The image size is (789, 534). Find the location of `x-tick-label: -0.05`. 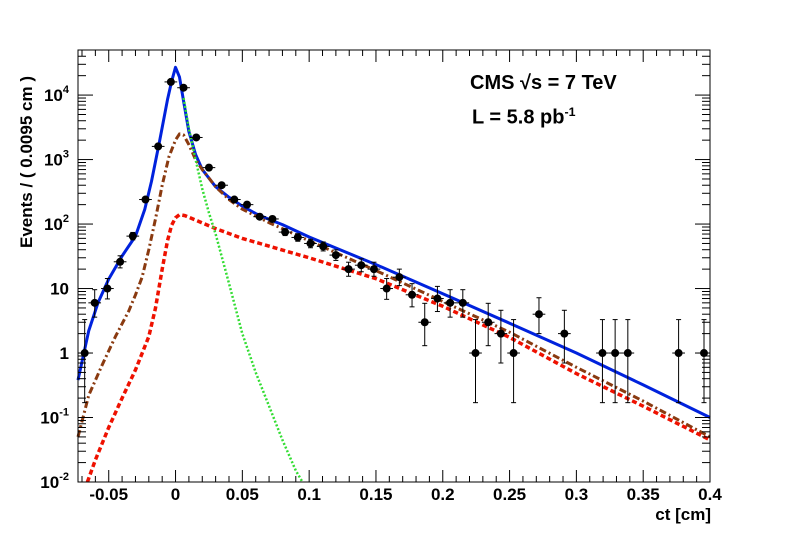

x-tick-label: -0.05 is located at coordinates (108, 494).